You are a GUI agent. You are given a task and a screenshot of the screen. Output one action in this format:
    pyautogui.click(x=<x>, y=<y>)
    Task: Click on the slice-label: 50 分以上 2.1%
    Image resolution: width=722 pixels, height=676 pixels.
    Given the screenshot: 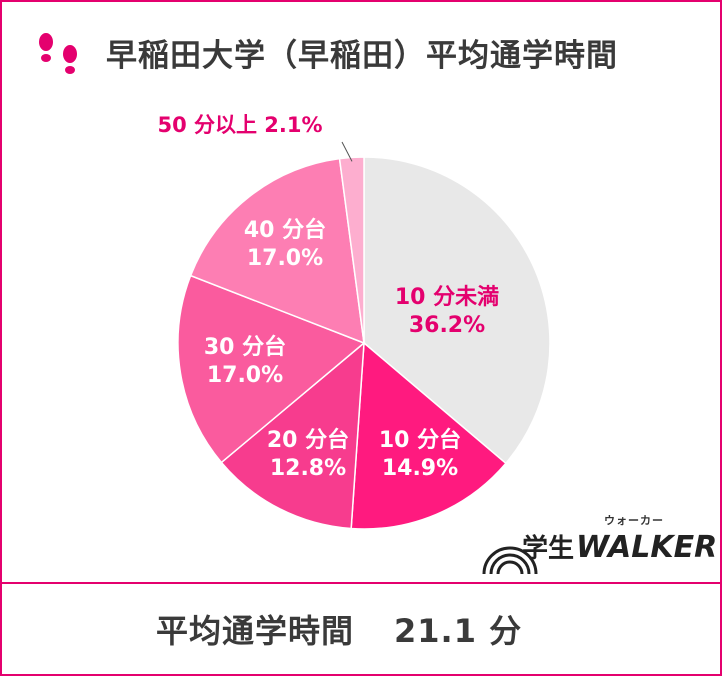 What is the action you would take?
    pyautogui.click(x=239, y=125)
    